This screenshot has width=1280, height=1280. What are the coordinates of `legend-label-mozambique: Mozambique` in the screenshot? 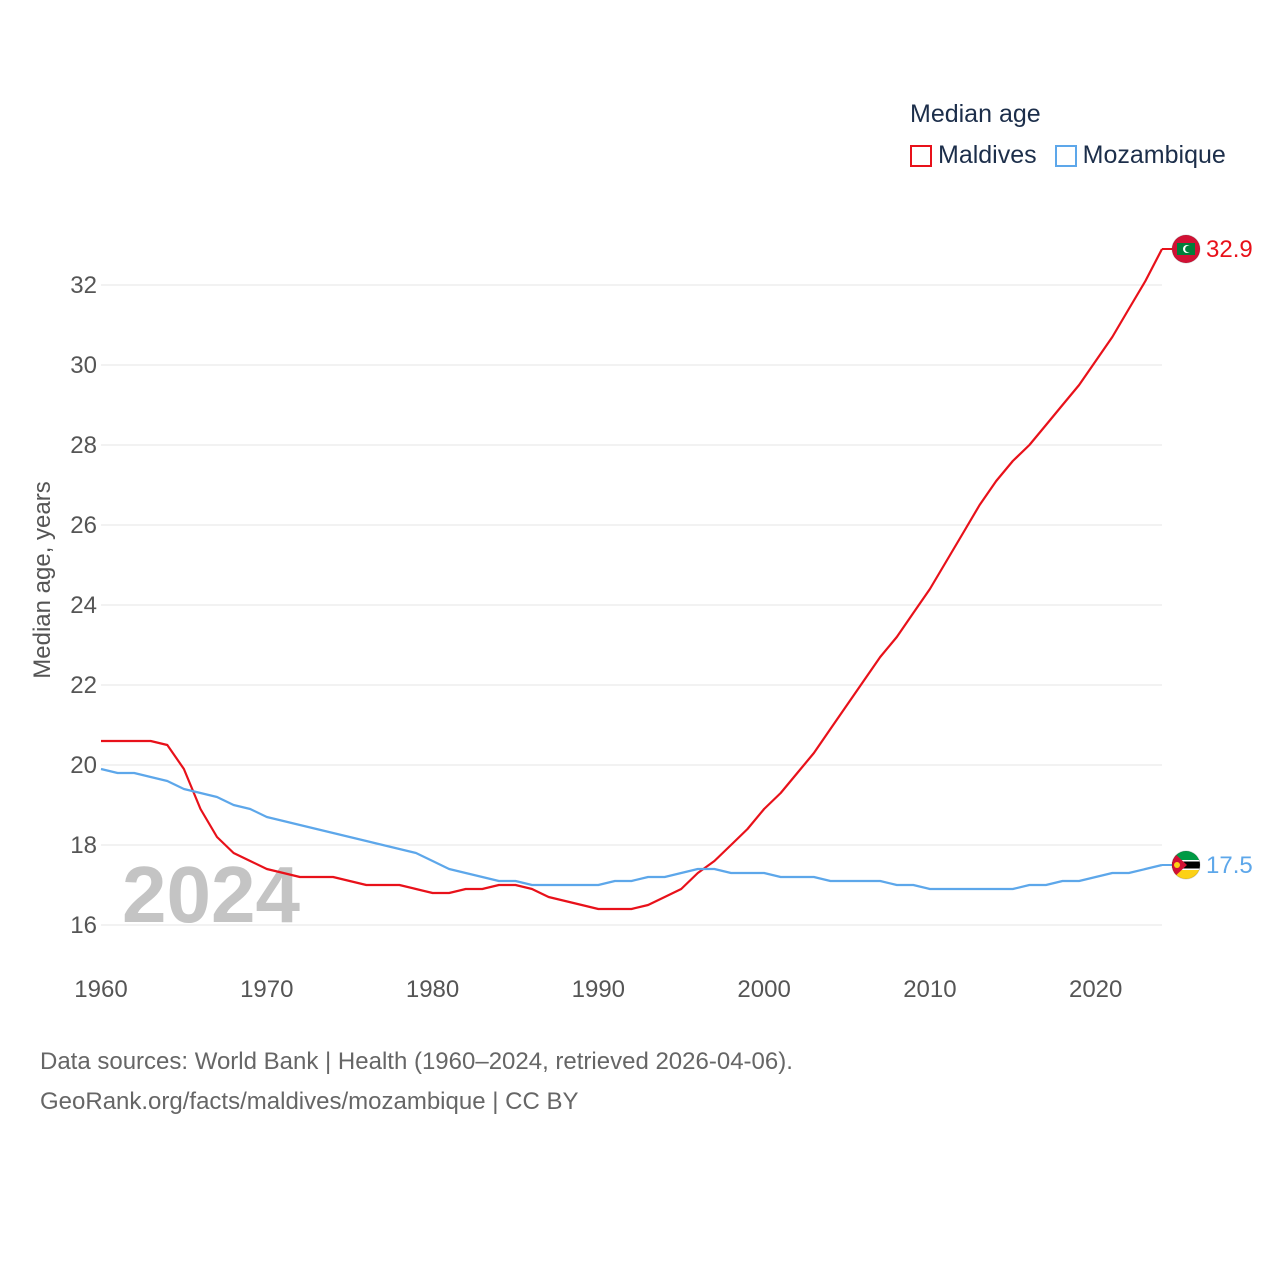 It's located at (1154, 155).